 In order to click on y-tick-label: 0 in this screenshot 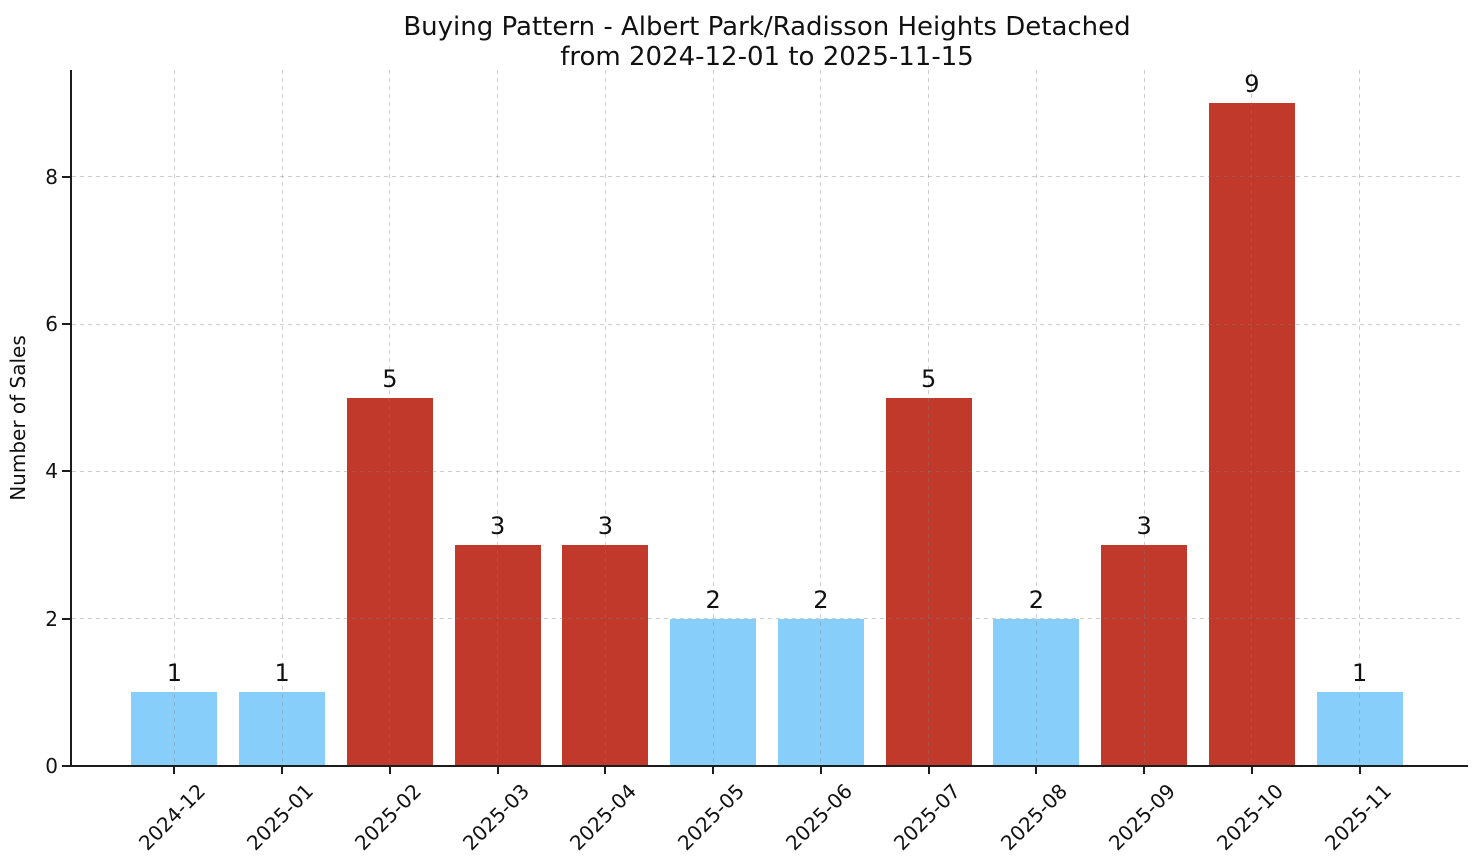, I will do `click(51, 766)`.